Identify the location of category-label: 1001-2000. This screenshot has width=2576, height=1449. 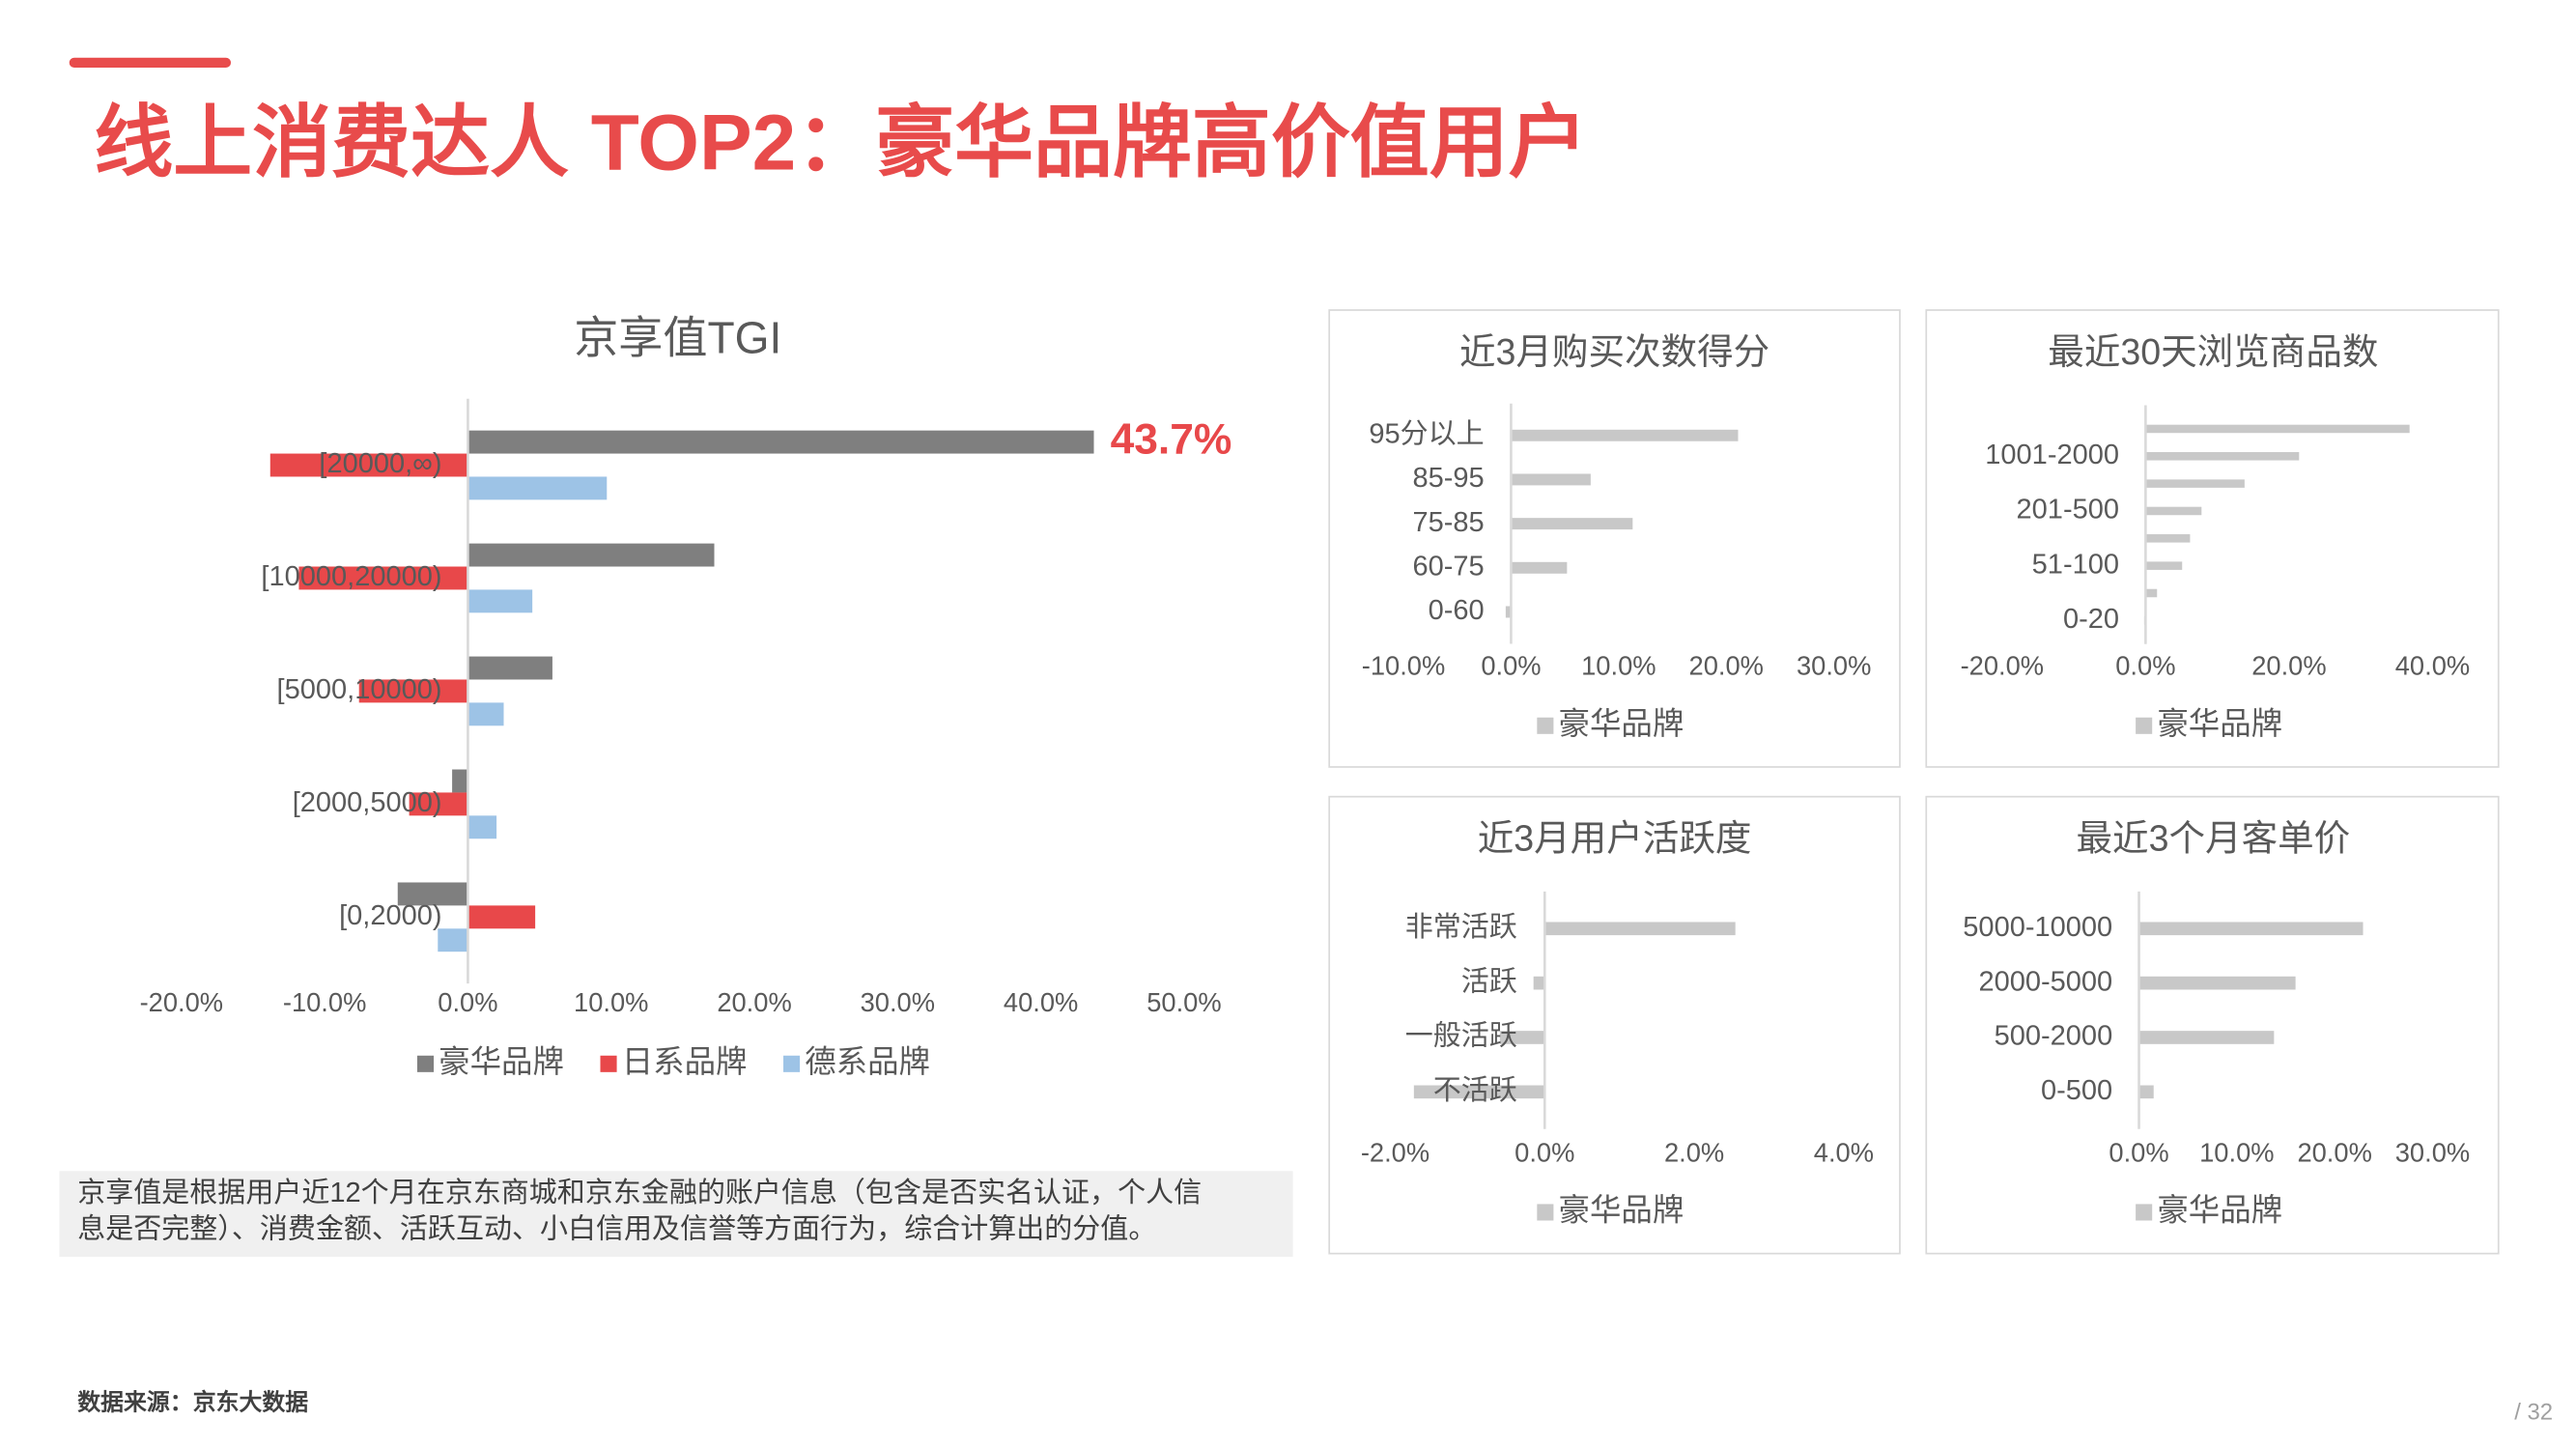
(2052, 455).